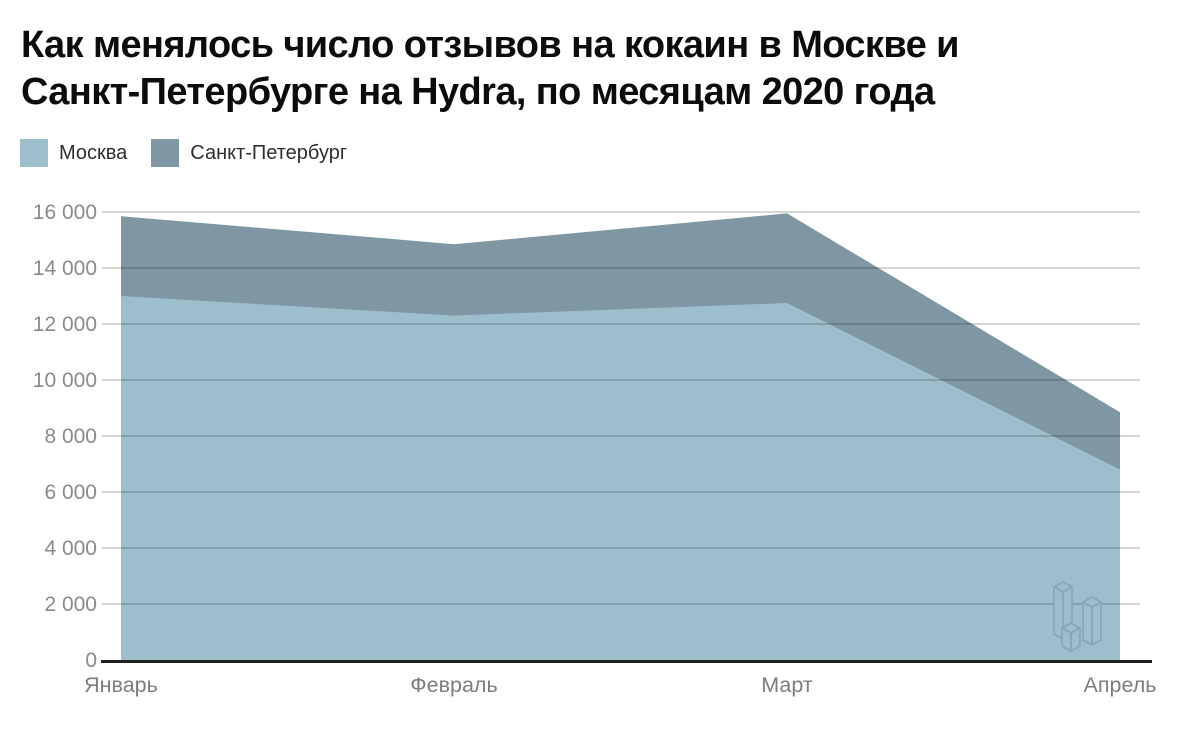  What do you see at coordinates (787, 685) in the screenshot?
I see `x-tick-label: Март` at bounding box center [787, 685].